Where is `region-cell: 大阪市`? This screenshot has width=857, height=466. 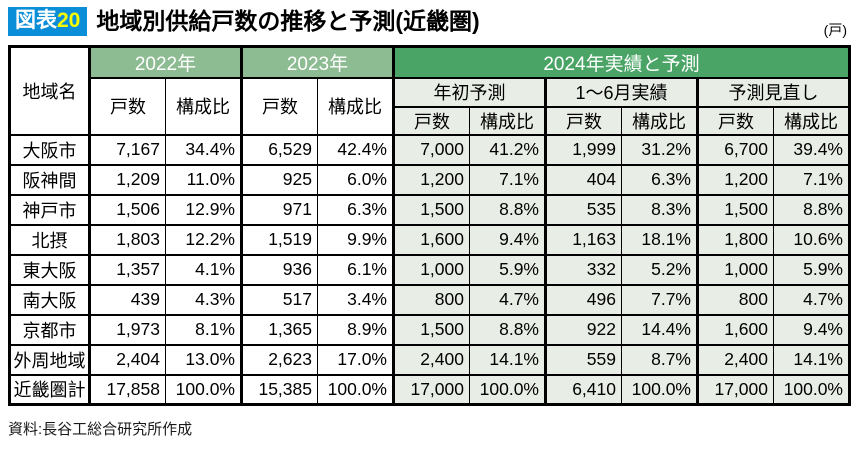 region-cell: 大阪市 is located at coordinates (49, 149).